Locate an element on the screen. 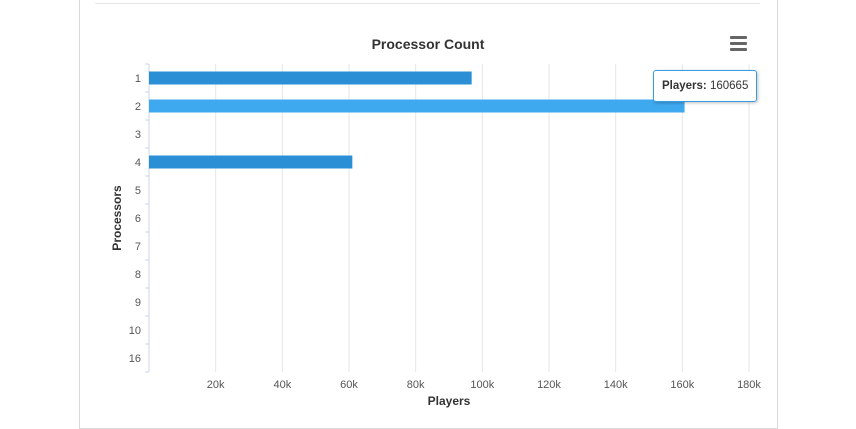 Image resolution: width=856 pixels, height=429 pixels. tooltip-value: 160665 is located at coordinates (729, 86).